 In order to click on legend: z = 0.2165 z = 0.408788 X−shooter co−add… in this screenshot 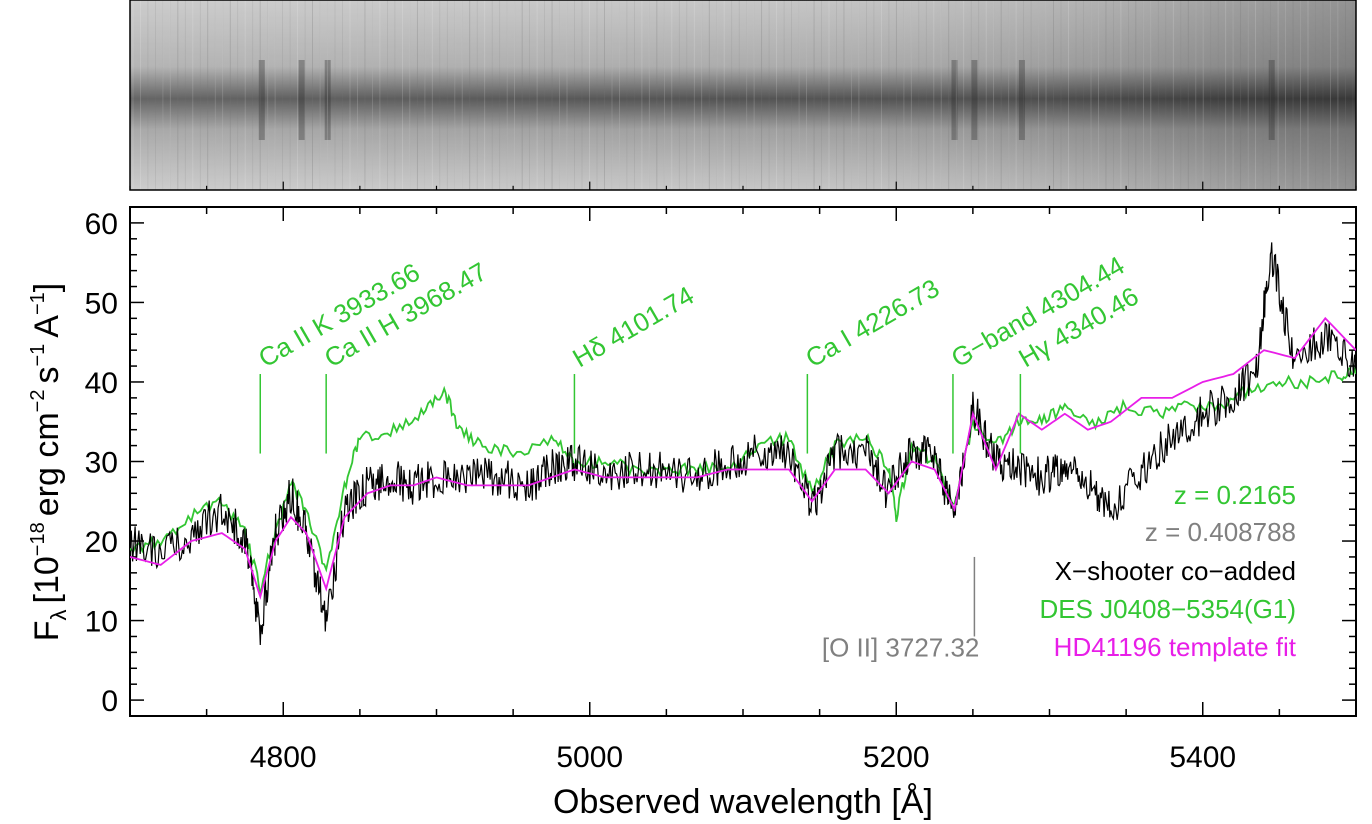, I will do `click(1167, 571)`.